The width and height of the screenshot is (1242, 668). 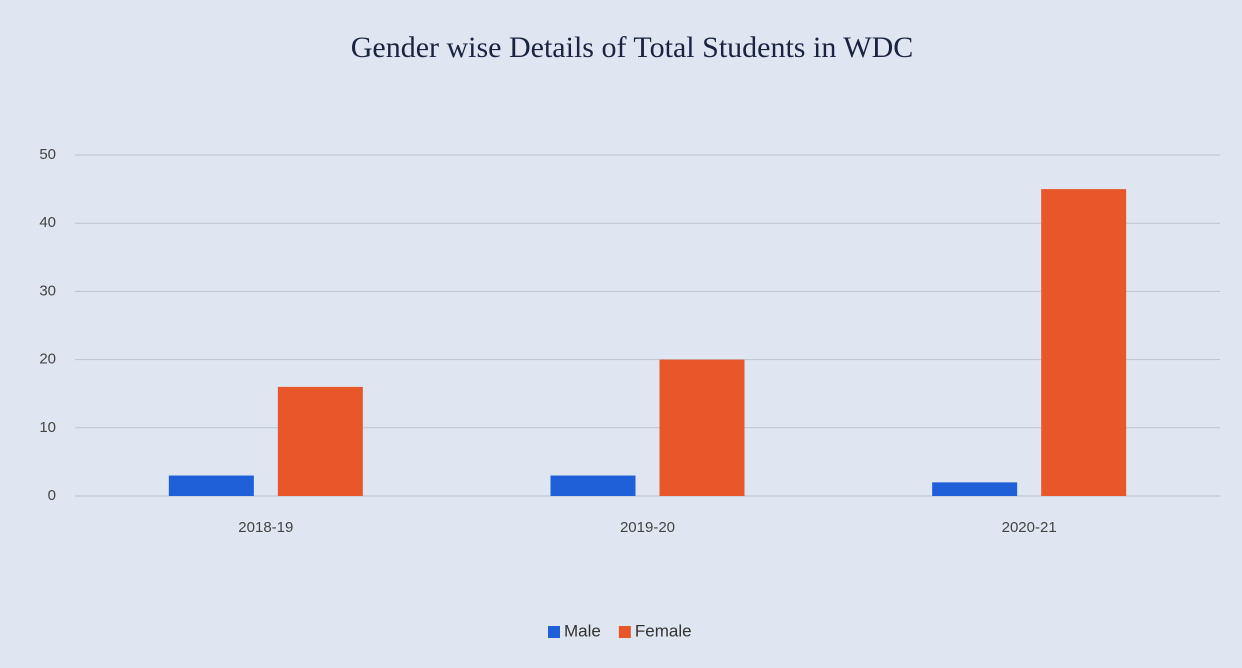 I want to click on x-tick-label: 2019-20, so click(x=647, y=527).